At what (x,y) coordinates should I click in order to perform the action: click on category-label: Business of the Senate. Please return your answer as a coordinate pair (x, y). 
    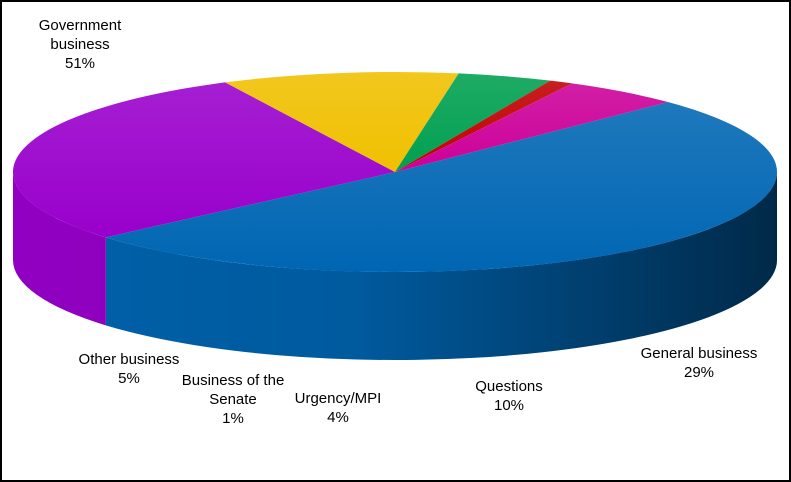
    Looking at the image, I should click on (233, 390).